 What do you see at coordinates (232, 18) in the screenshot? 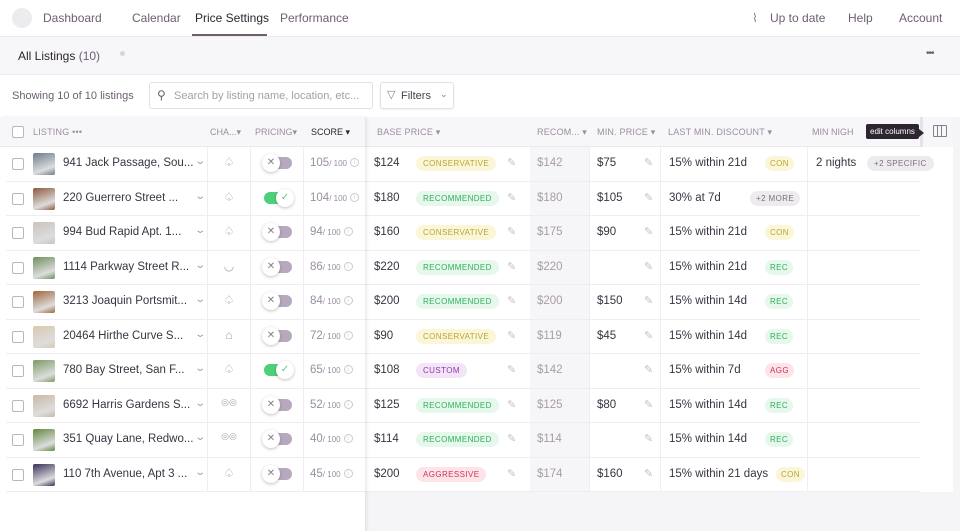
I see `nav-price-settings: Price Settings` at bounding box center [232, 18].